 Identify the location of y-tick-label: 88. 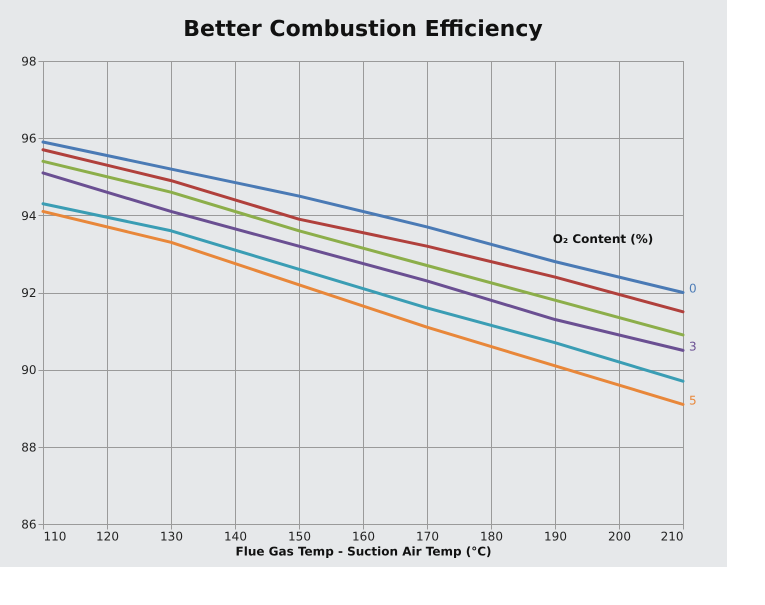
(28, 447).